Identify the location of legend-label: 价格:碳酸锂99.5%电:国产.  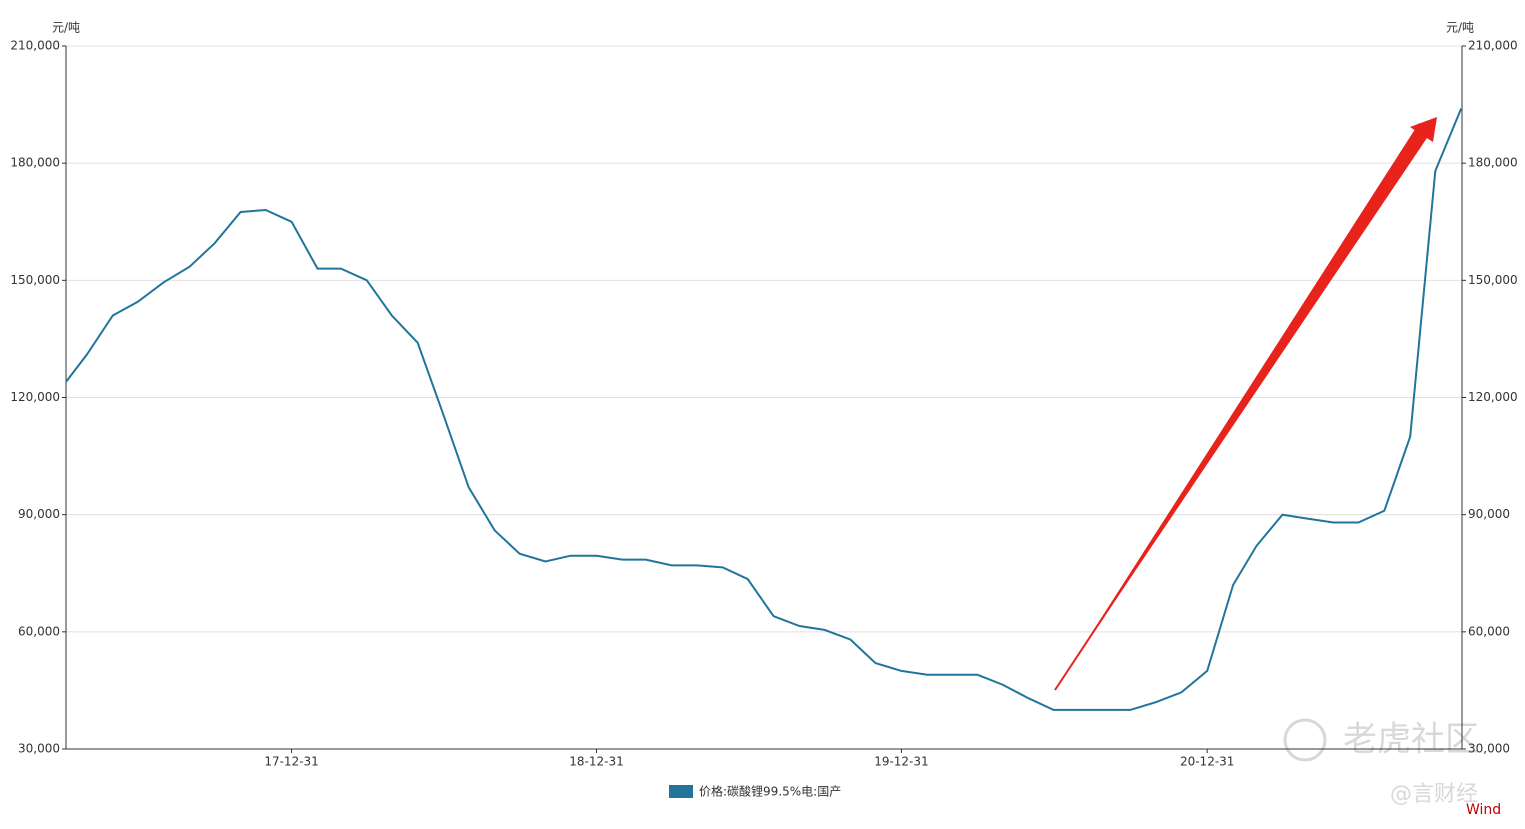
(770, 791).